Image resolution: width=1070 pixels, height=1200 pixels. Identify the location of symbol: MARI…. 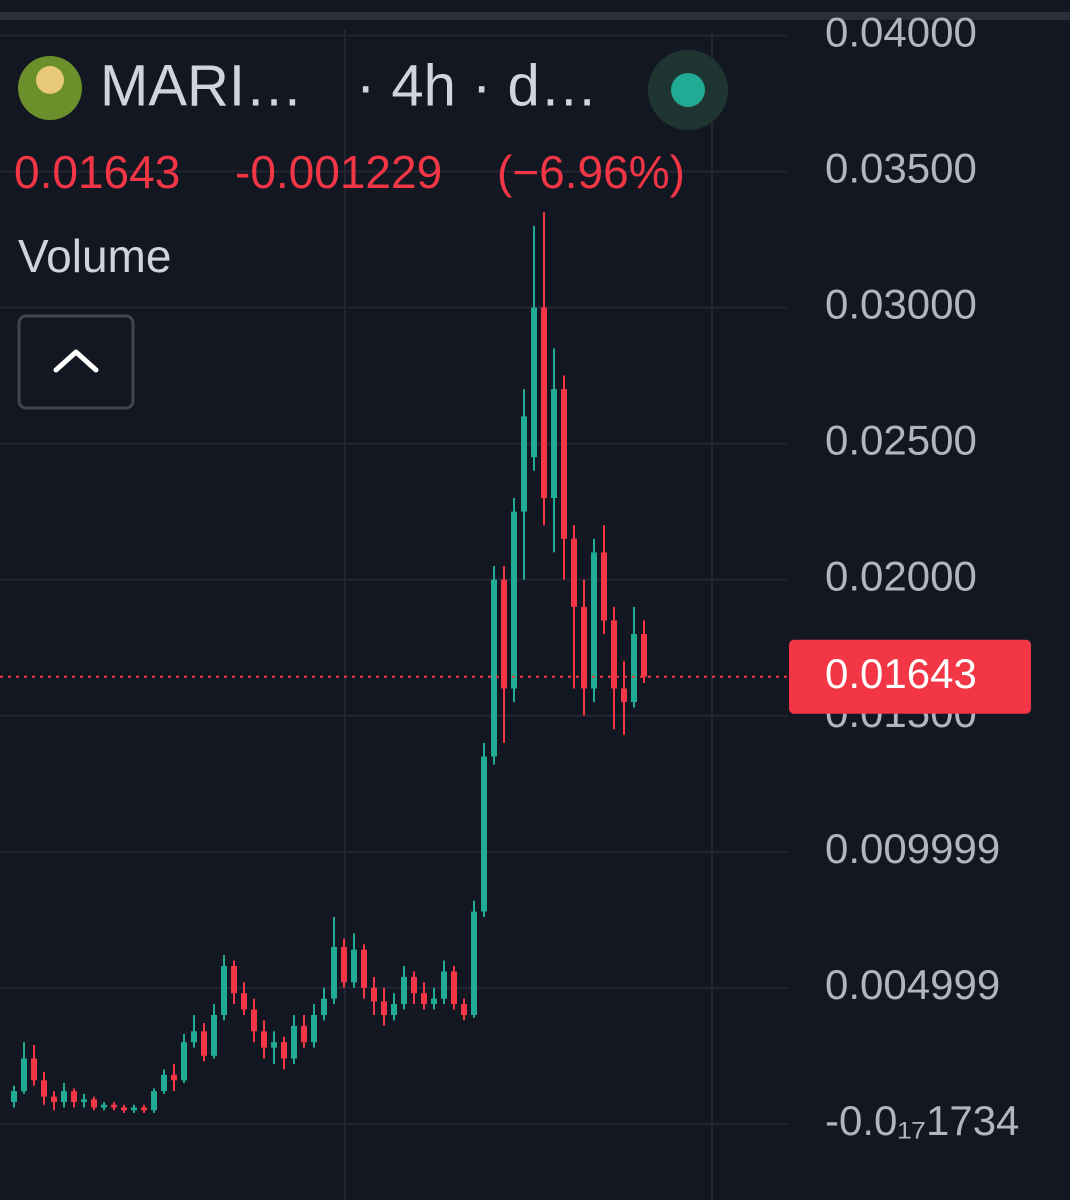
(201, 85).